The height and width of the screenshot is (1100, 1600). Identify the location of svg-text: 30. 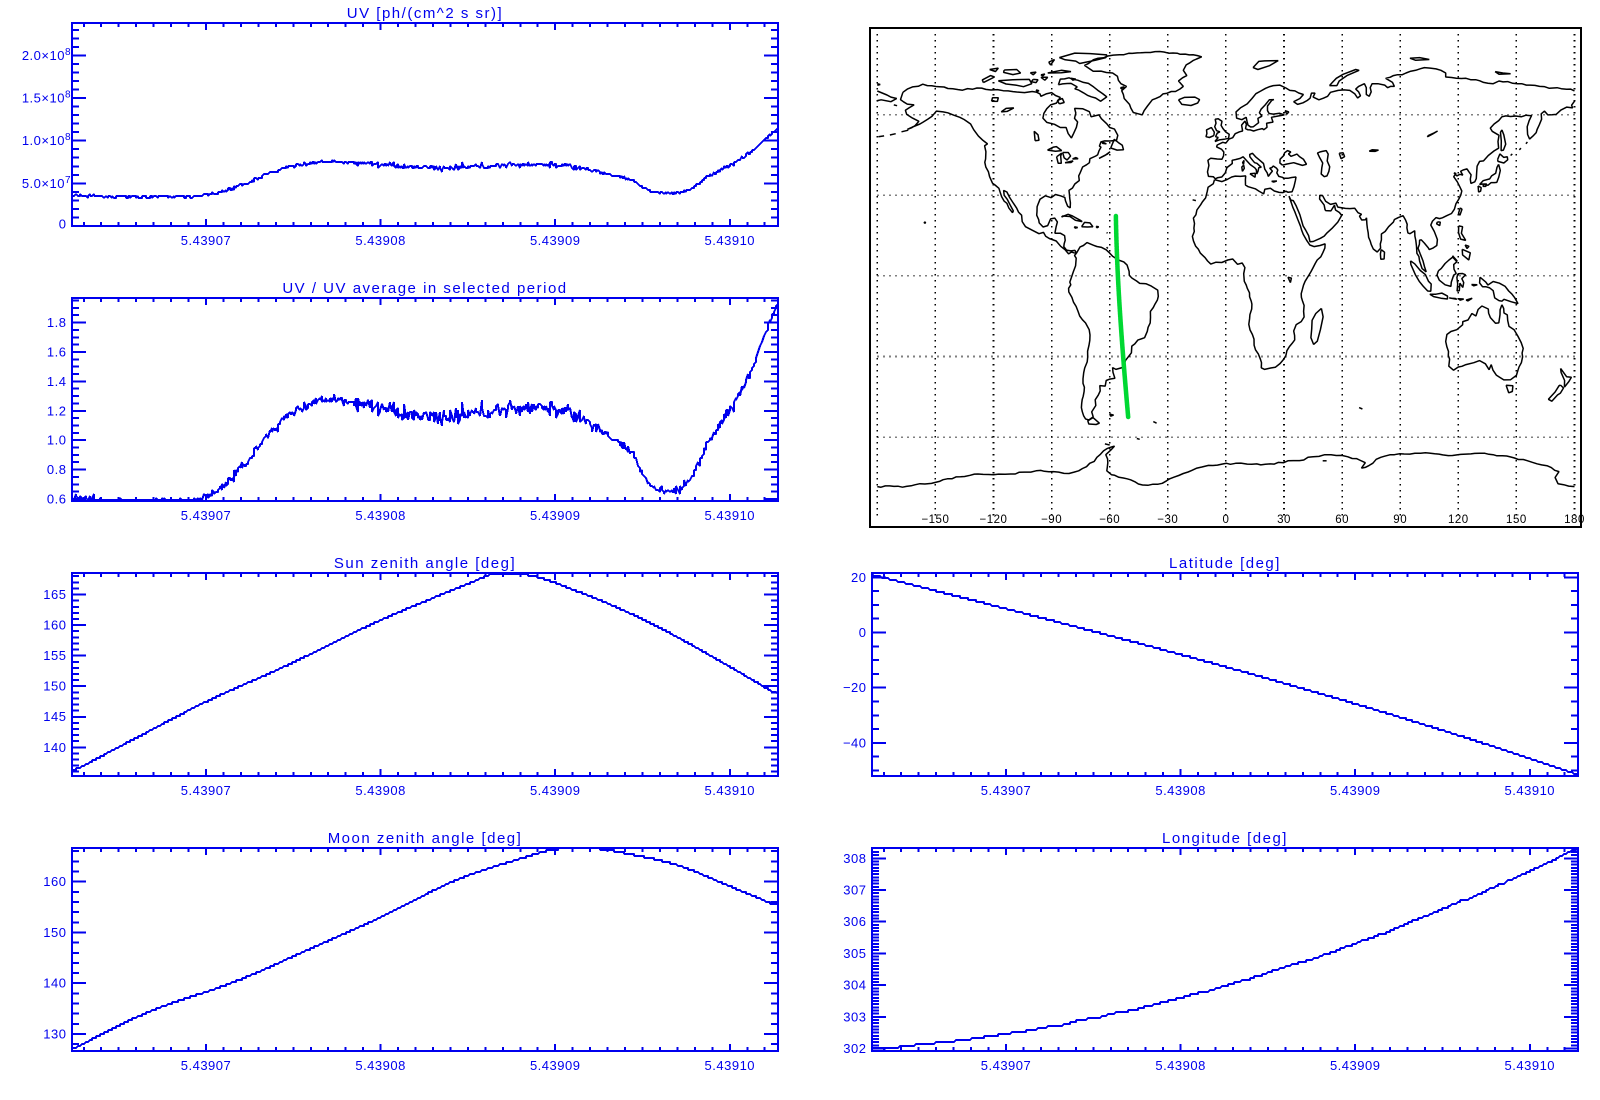
(1284, 520).